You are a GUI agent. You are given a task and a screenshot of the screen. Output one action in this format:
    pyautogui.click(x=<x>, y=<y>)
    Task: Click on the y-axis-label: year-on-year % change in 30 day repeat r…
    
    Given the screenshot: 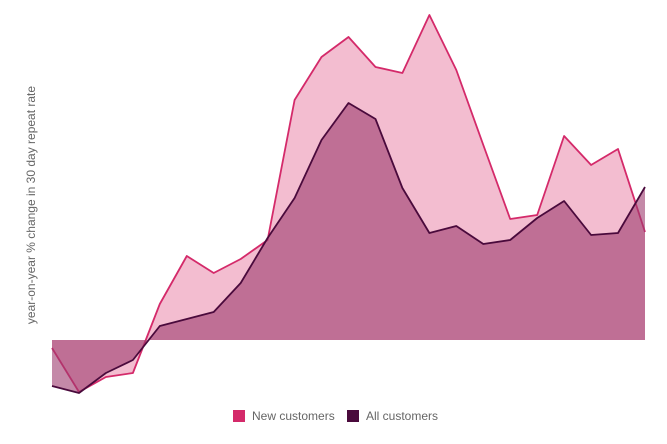 What is the action you would take?
    pyautogui.click(x=31, y=205)
    